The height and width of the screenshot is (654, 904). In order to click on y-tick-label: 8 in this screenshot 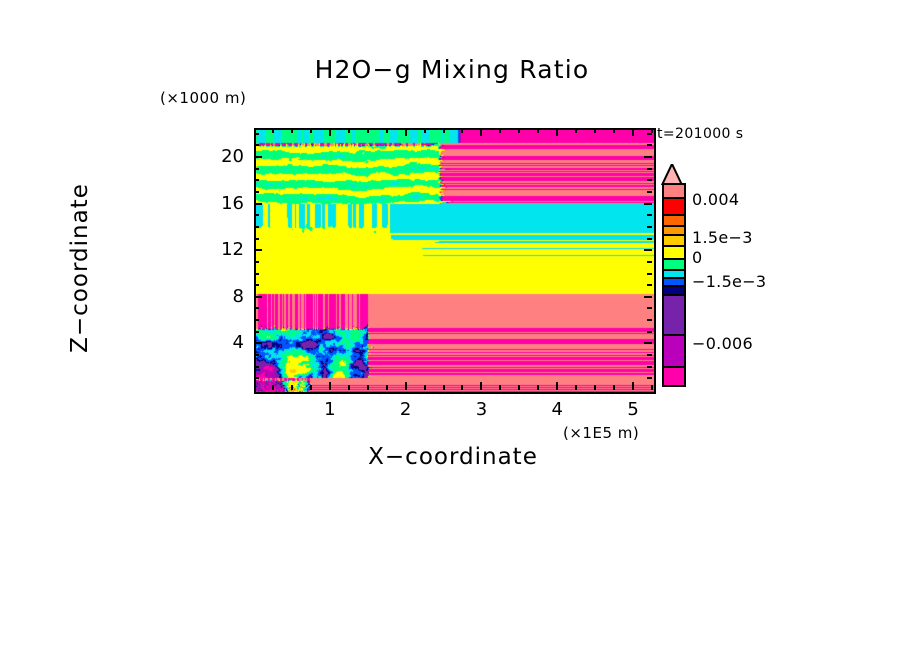, I will do `click(238, 296)`.